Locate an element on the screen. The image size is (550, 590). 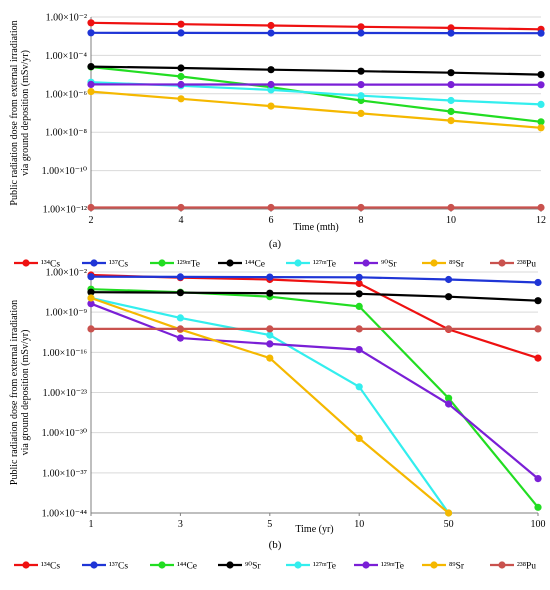
x-tick-label: 100 is located at coordinates (538, 524).